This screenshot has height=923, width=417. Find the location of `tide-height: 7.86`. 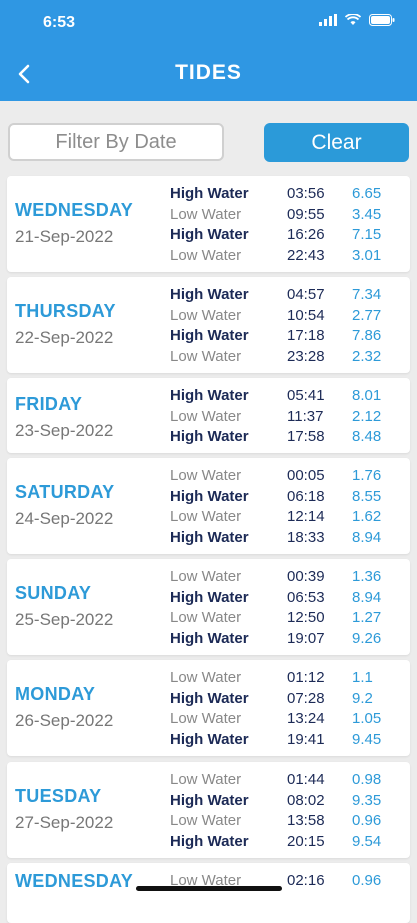

tide-height: 7.86 is located at coordinates (367, 335).